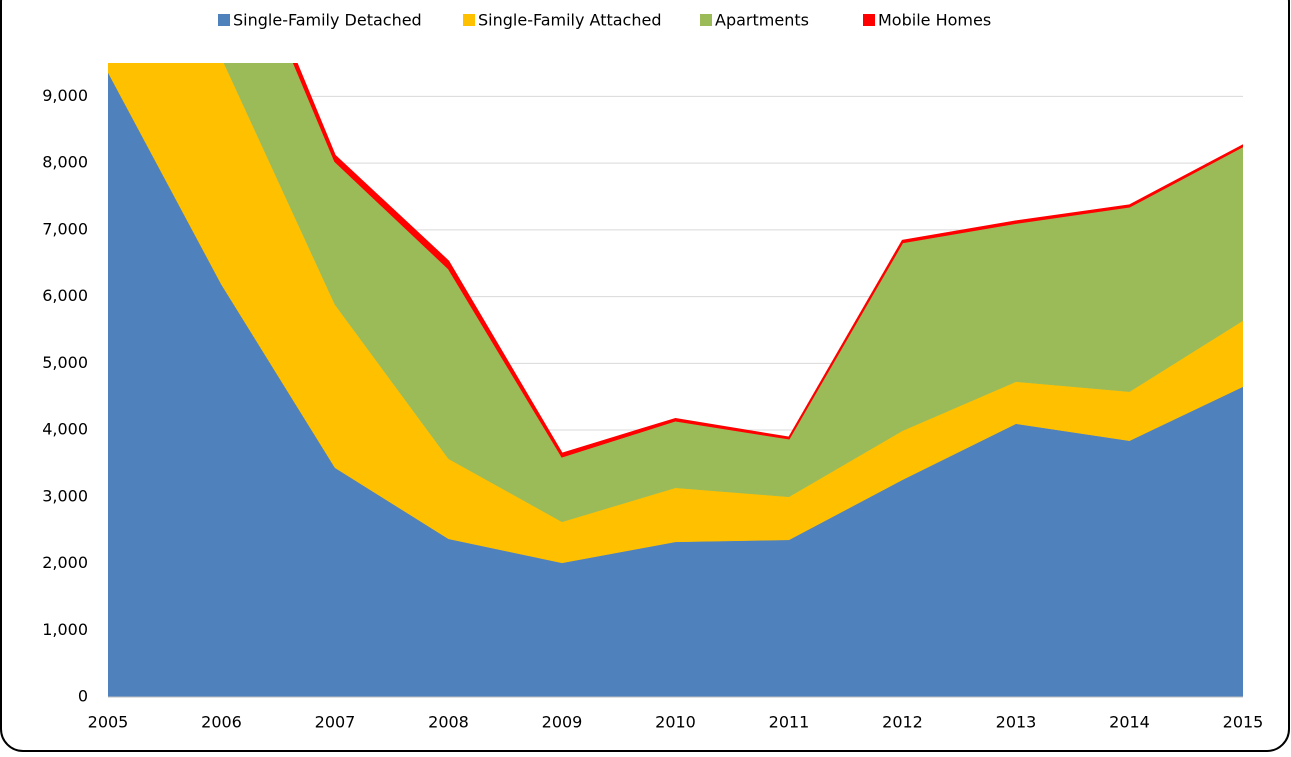 The image size is (1291, 757). What do you see at coordinates (65, 228) in the screenshot?
I see `y-tick-label: 7,000` at bounding box center [65, 228].